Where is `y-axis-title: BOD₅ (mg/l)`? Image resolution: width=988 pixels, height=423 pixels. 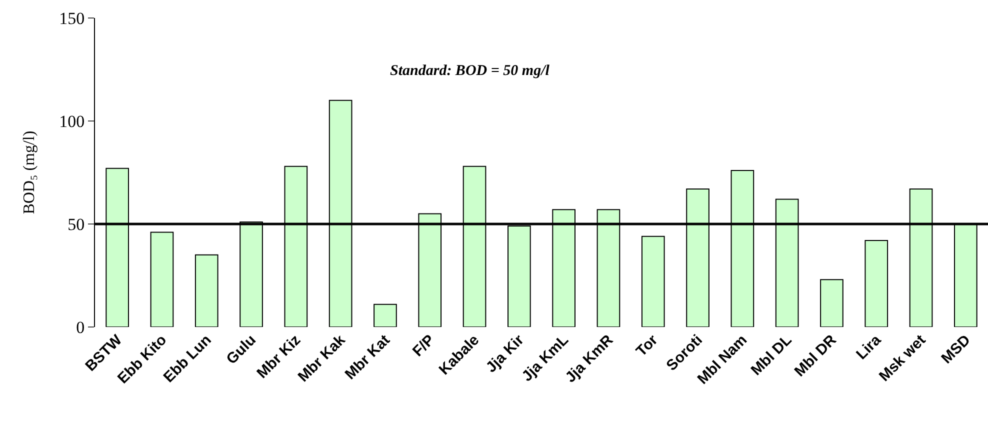
y-axis-title: BOD₅ (mg/l) is located at coordinates (29, 172).